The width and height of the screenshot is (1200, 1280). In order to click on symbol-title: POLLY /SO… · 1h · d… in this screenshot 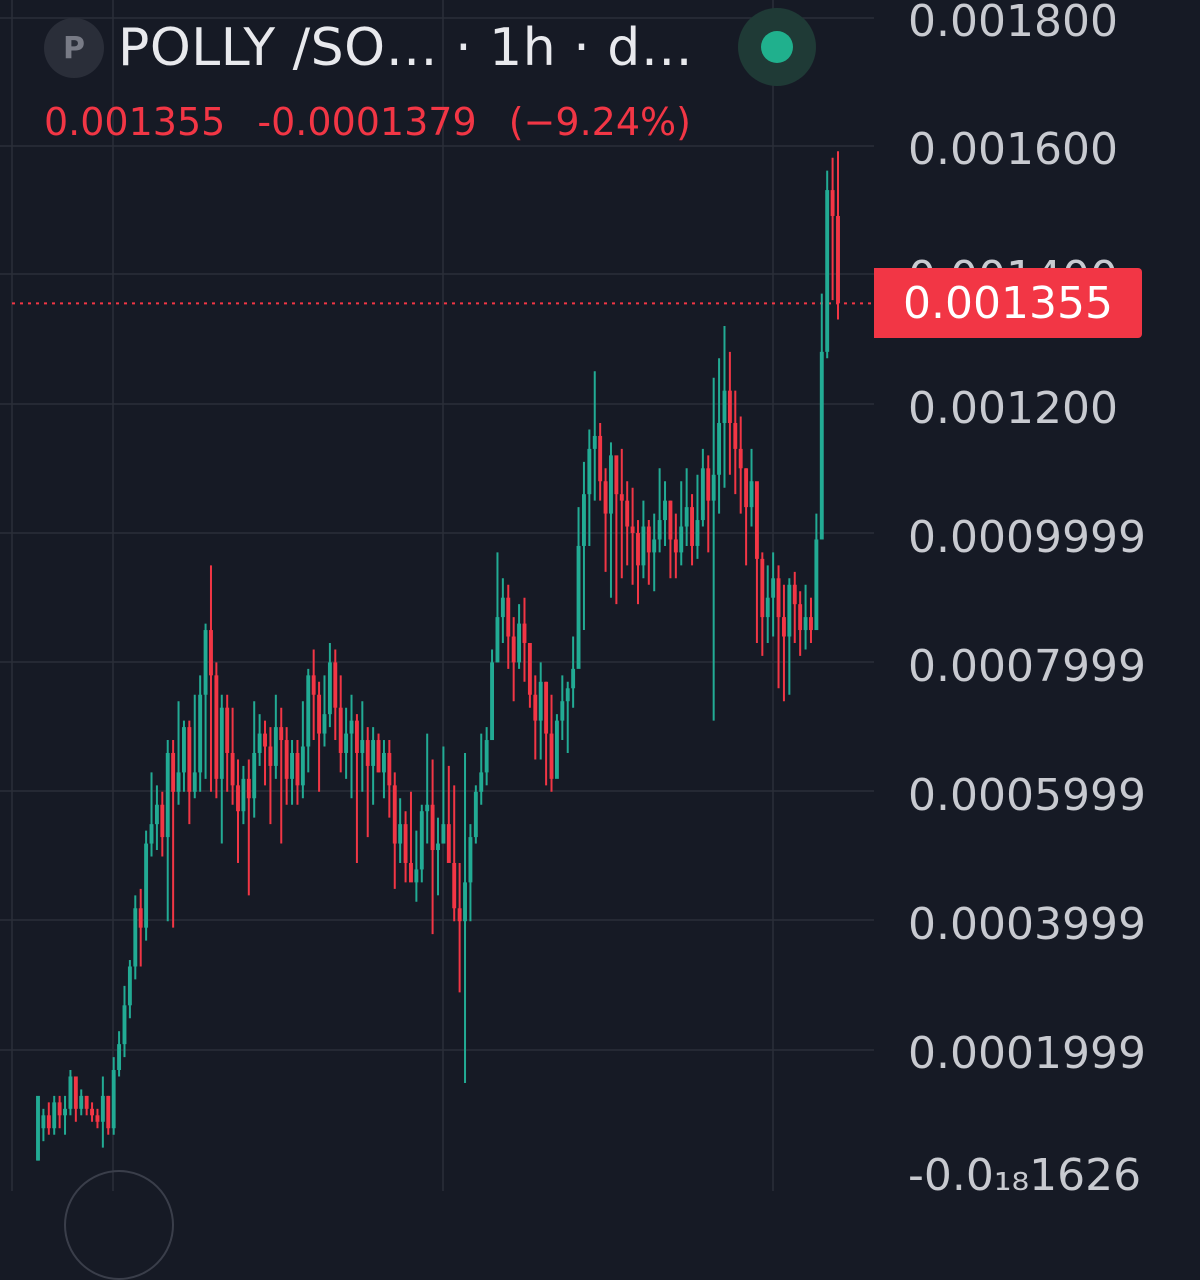, I will do `click(406, 48)`.